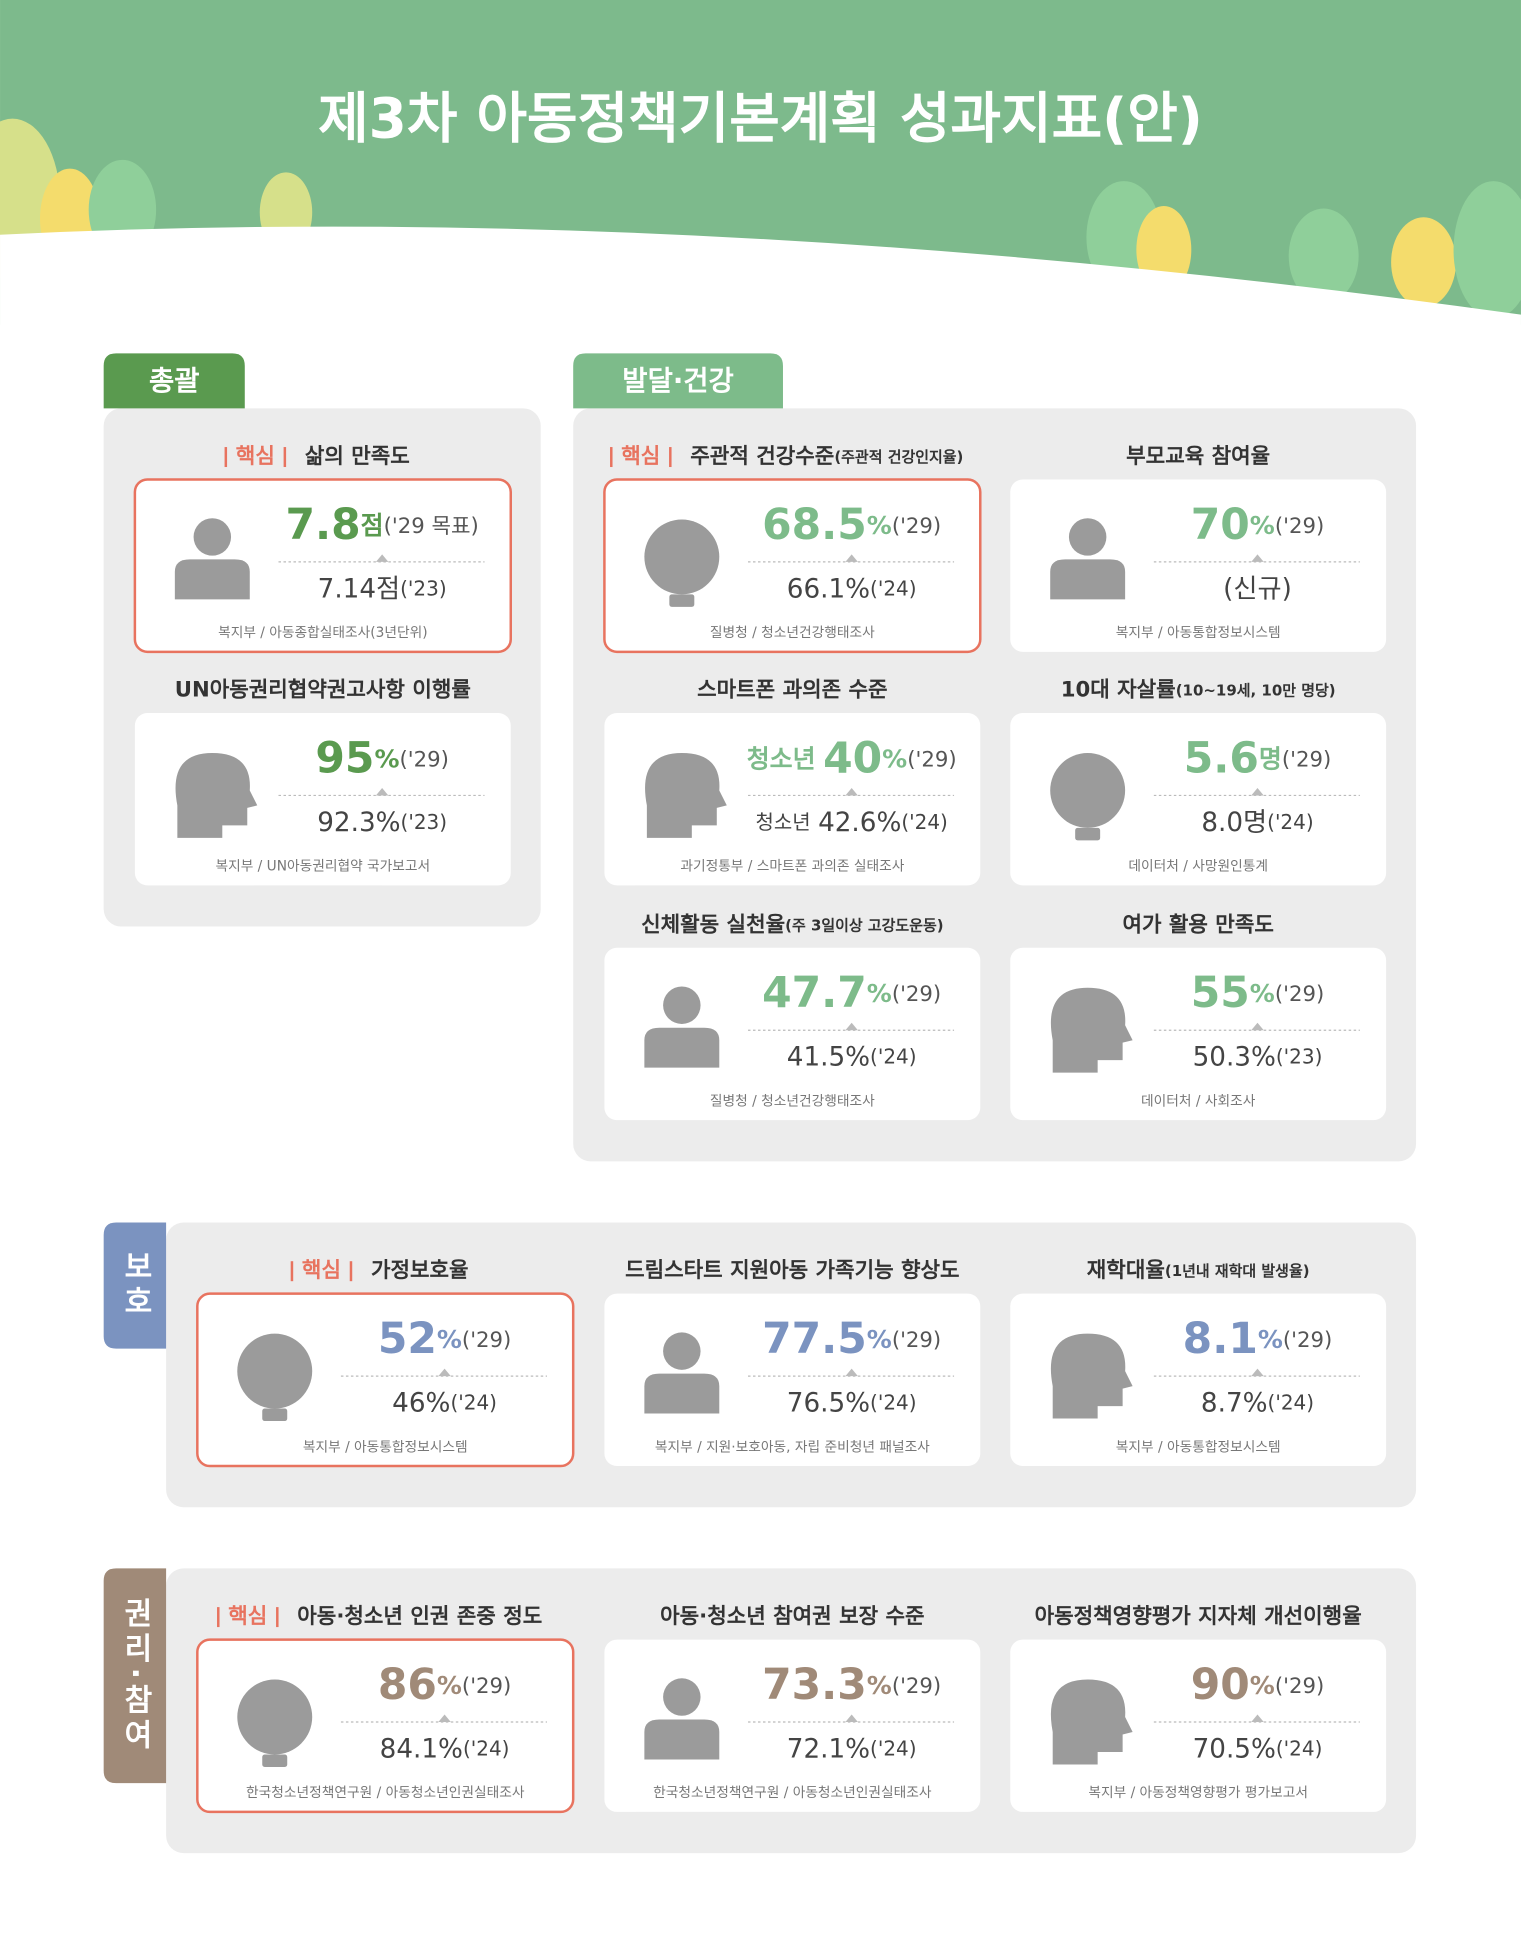 Image resolution: width=1521 pixels, height=1958 pixels. I want to click on source: 데이터처 / 사망원인통계, so click(1198, 867).